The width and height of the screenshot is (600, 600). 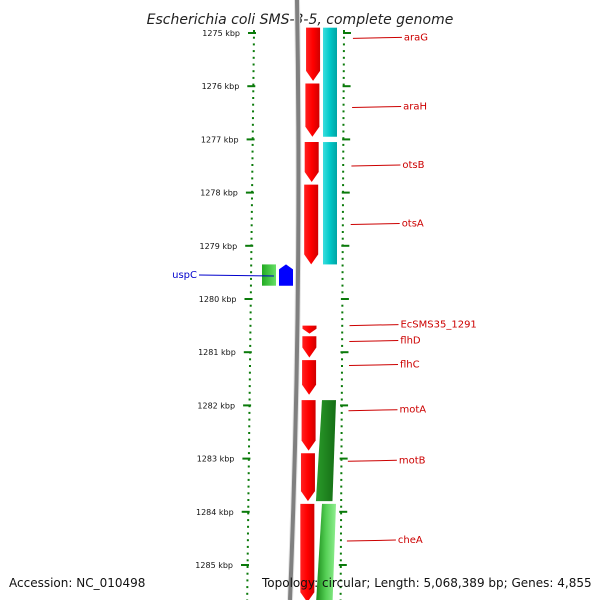 I want to click on gene-label: motB, so click(x=412, y=460).